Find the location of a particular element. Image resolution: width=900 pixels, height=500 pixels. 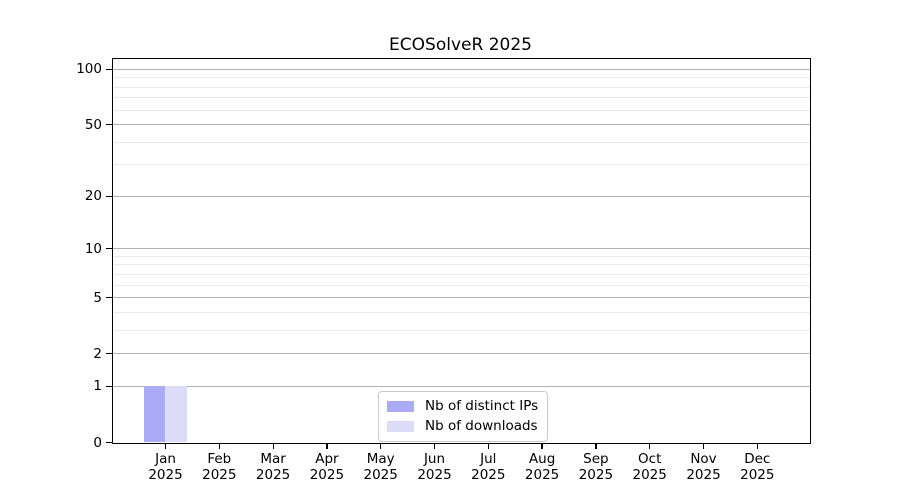

x-tick-label: Nov 2025 is located at coordinates (704, 467).